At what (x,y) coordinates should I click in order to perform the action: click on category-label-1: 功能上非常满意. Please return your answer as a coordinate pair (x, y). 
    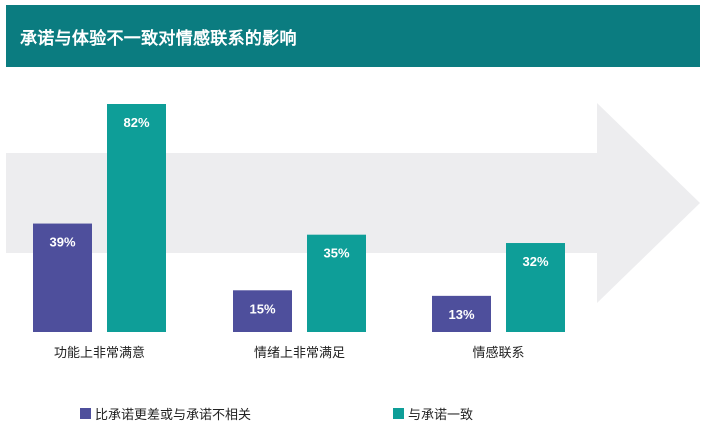
    Looking at the image, I should click on (99, 353).